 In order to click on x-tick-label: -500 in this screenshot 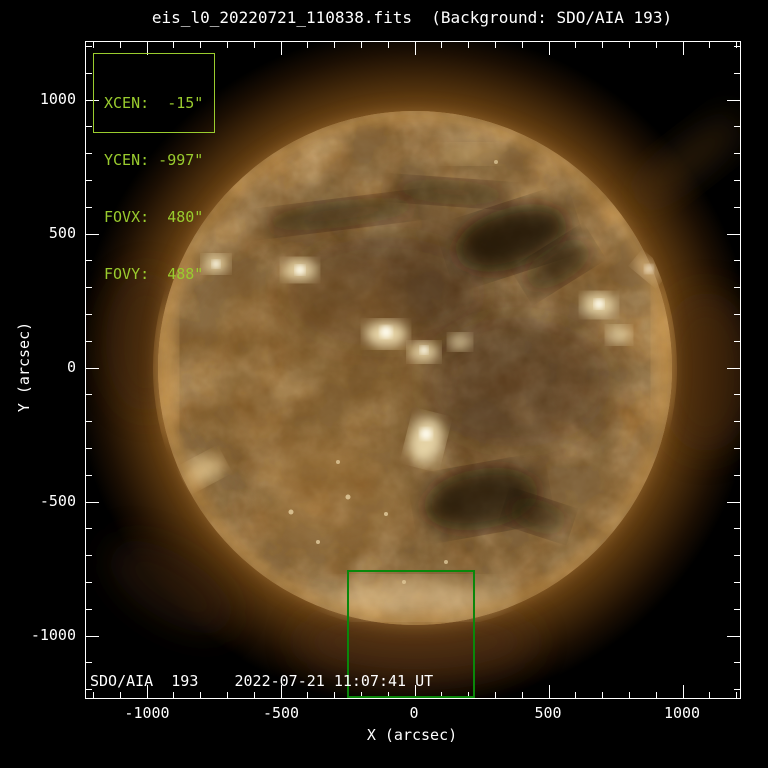, I will do `click(281, 713)`.